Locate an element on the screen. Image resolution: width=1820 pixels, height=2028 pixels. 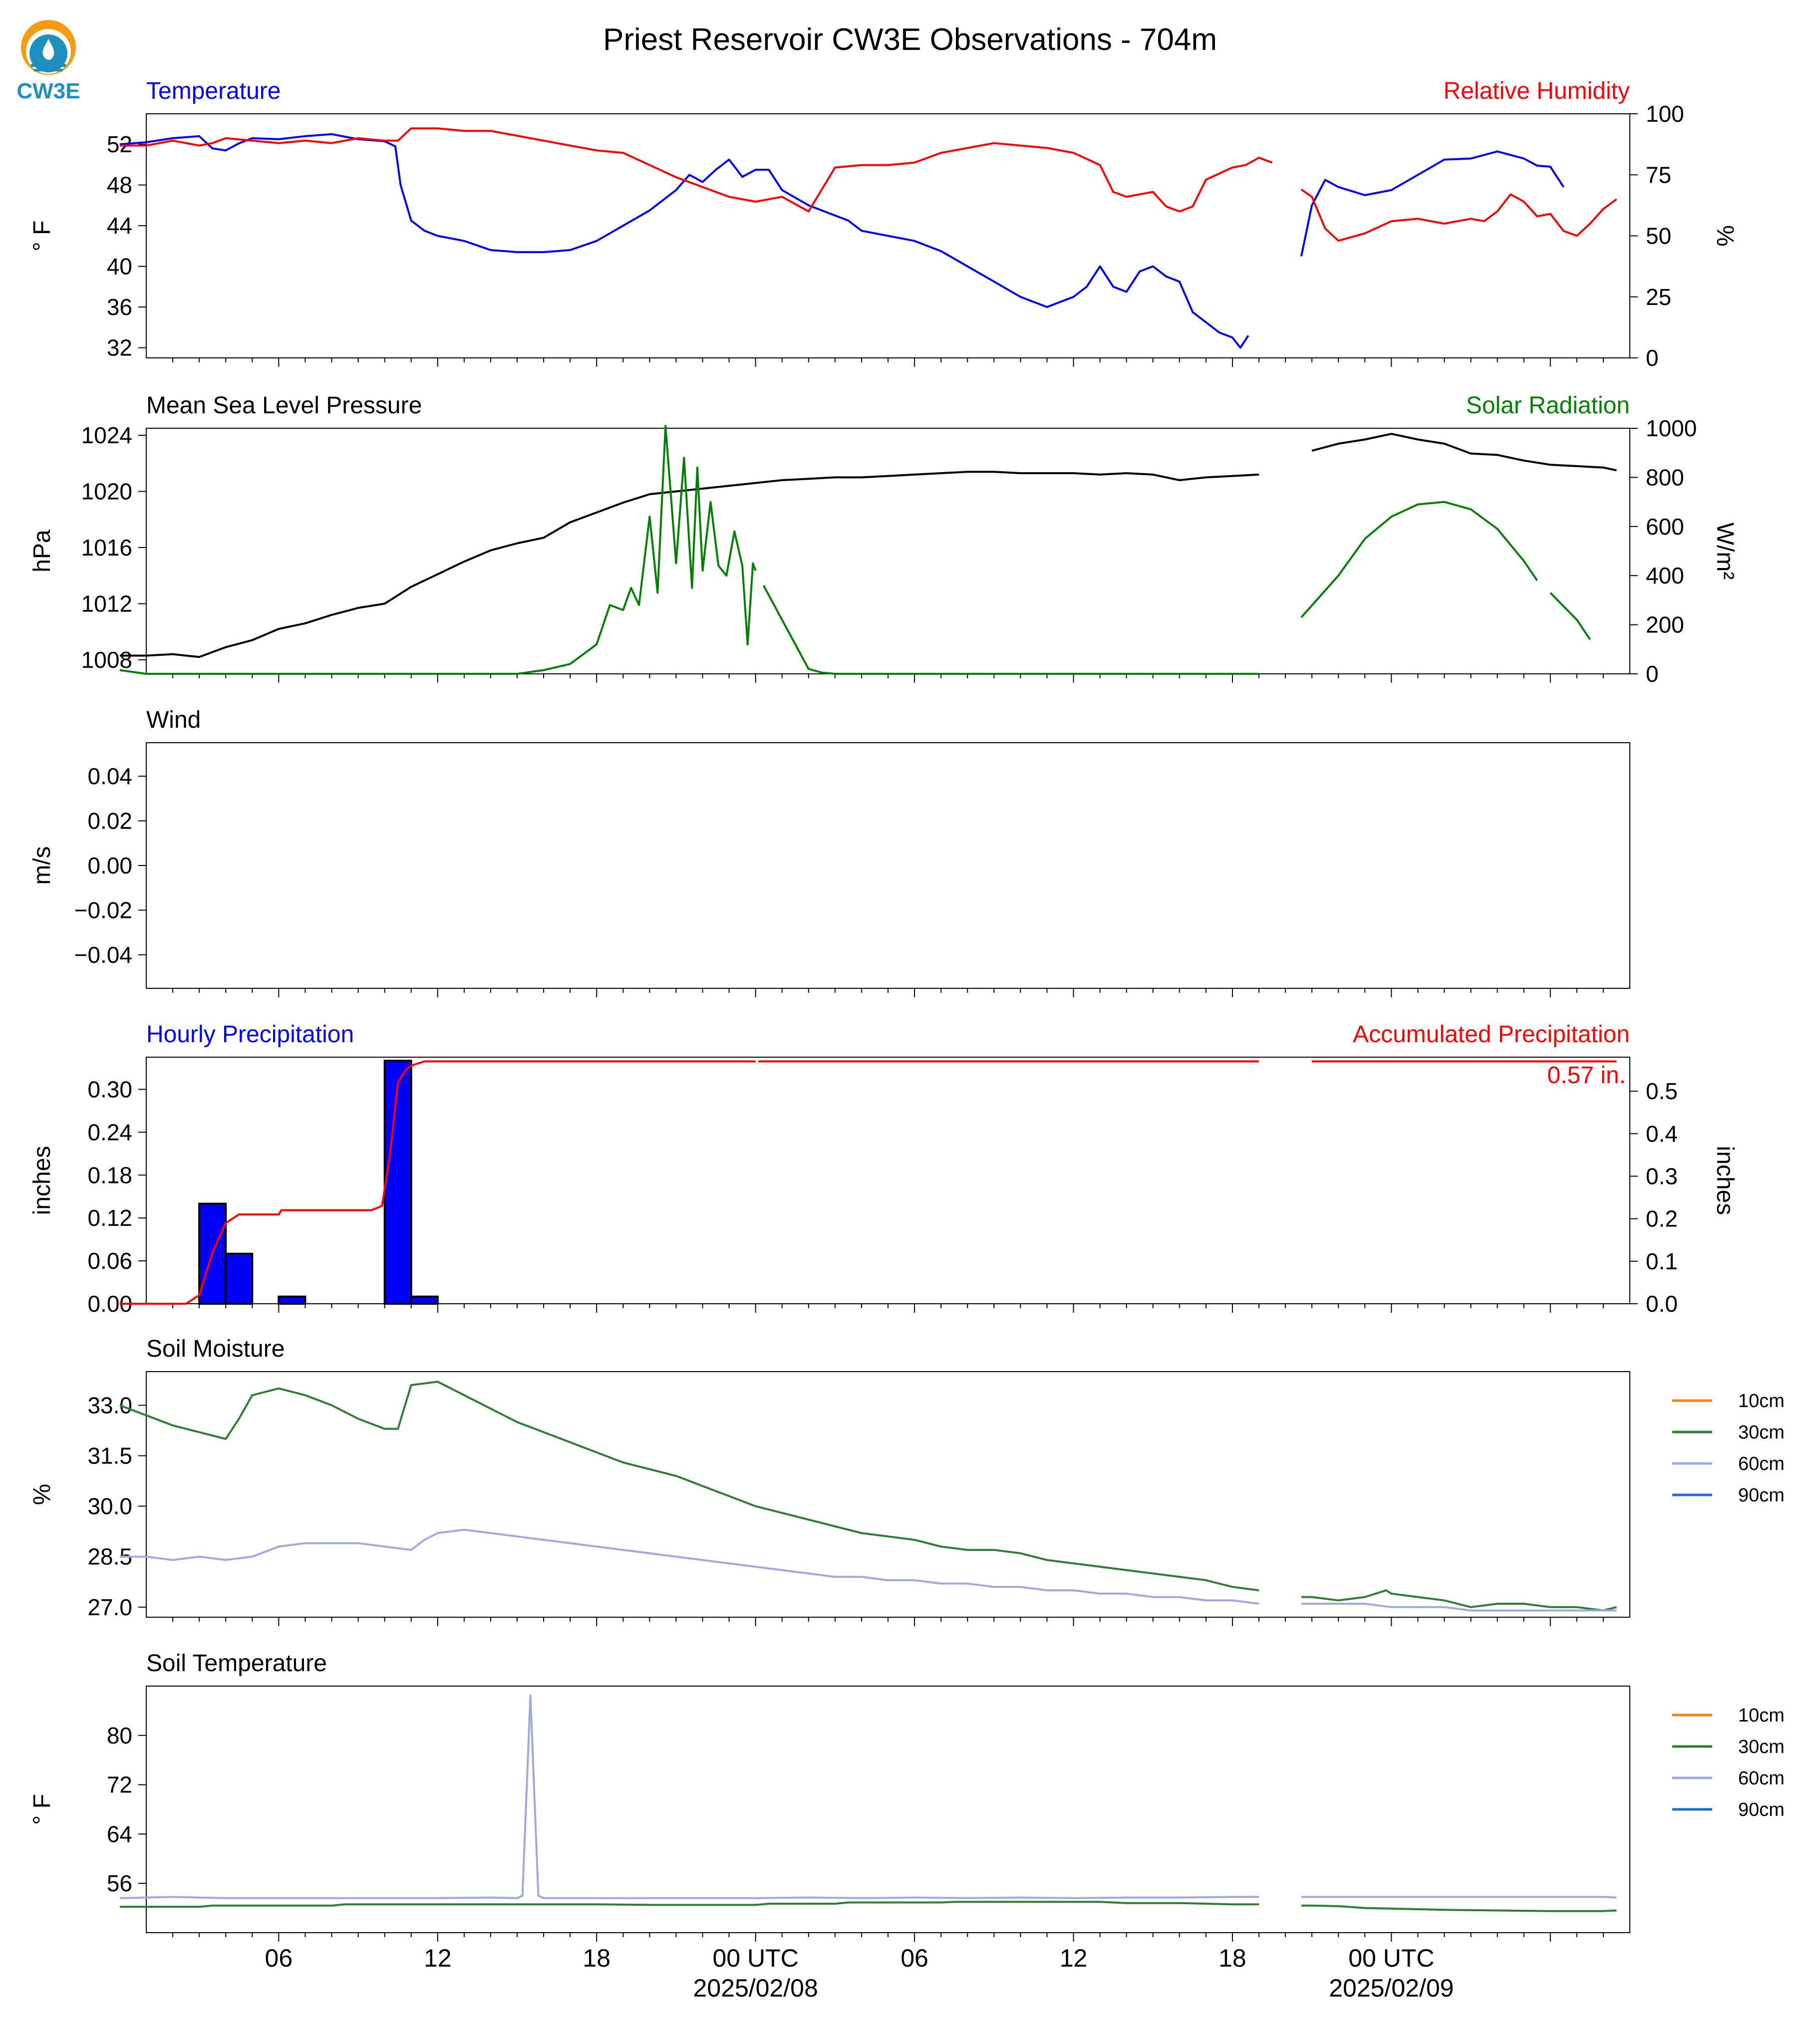
y-tick-label: −0.02 is located at coordinates (103, 910).